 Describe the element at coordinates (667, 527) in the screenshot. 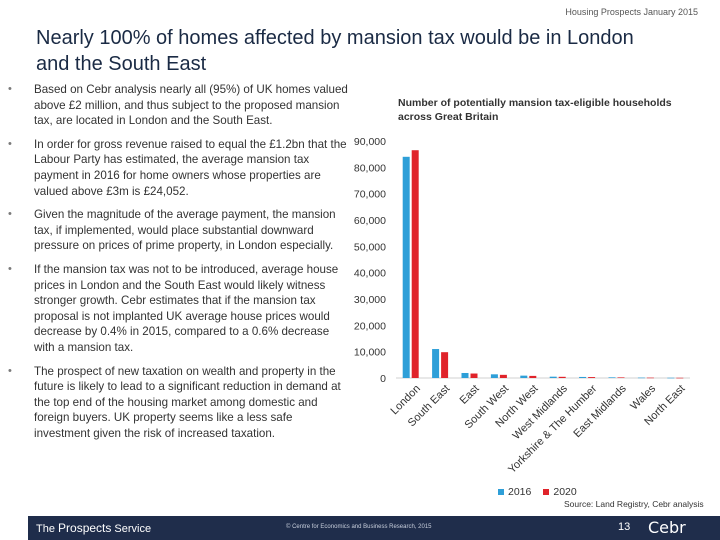

I see `cebr-logo: Cebr` at that location.